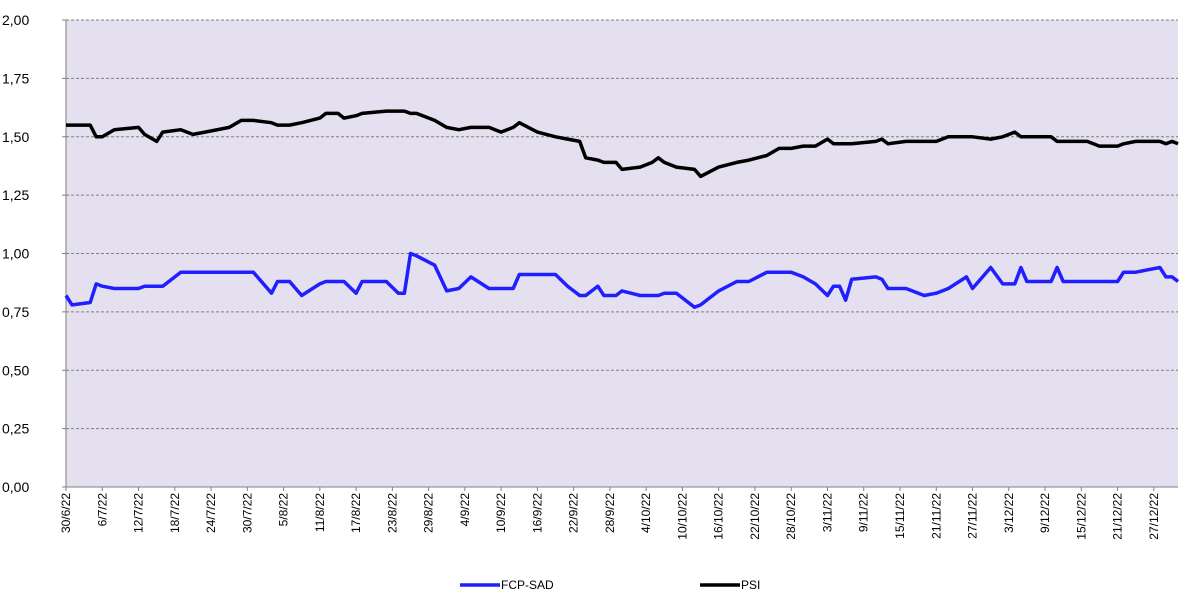 This screenshot has height=591, width=1179. Describe the element at coordinates (102, 510) in the screenshot. I see `x-tick-label: 6/7/22` at that location.